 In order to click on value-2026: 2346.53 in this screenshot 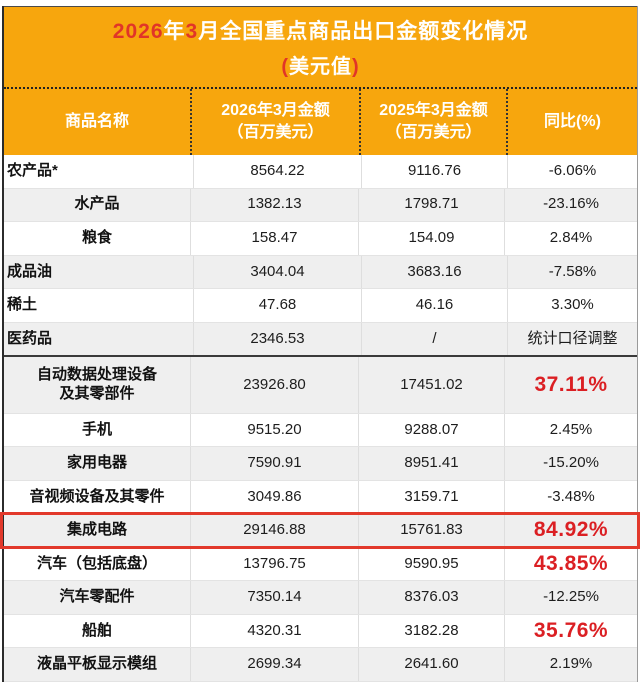, I will do `click(277, 339)`.